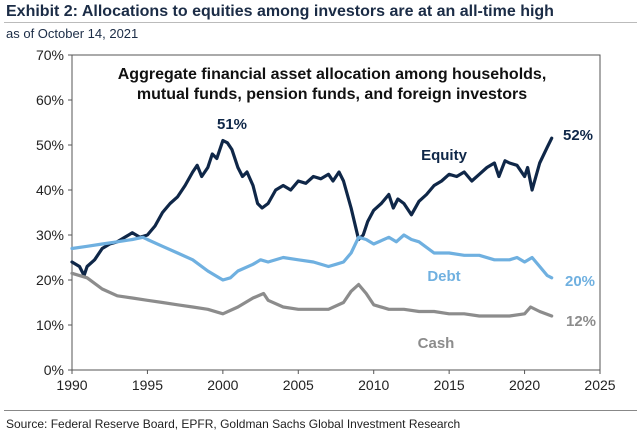 This screenshot has width=641, height=438. What do you see at coordinates (54, 370) in the screenshot?
I see `y-tick-label: 0%` at bounding box center [54, 370].